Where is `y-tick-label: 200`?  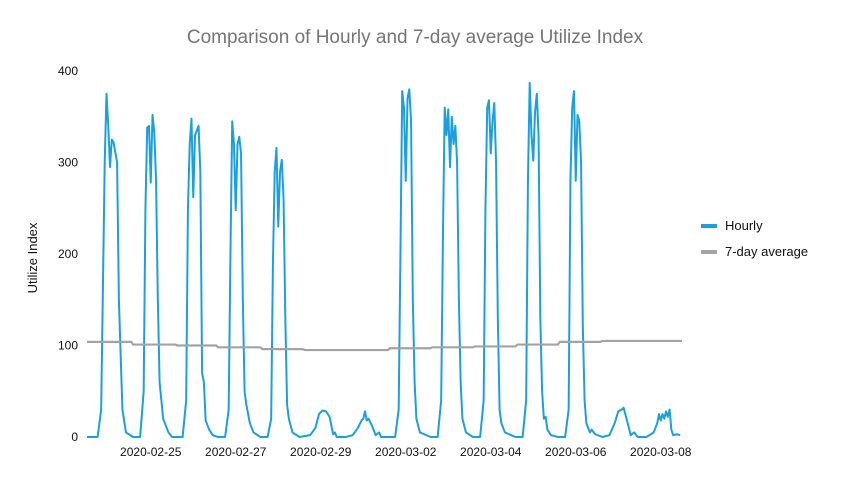
y-tick-label: 200 is located at coordinates (68, 254).